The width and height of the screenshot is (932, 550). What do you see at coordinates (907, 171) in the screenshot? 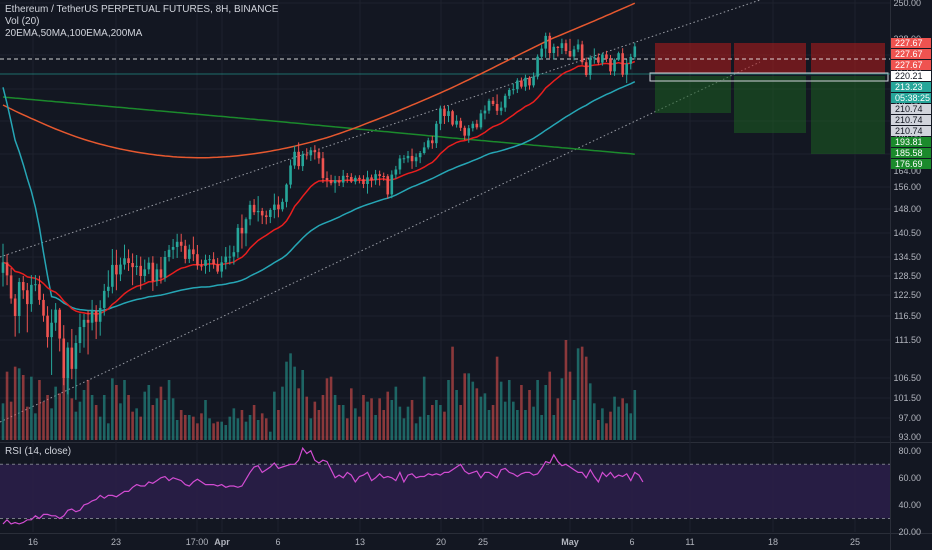
I see `price-tick-label: 164.00` at bounding box center [907, 171].